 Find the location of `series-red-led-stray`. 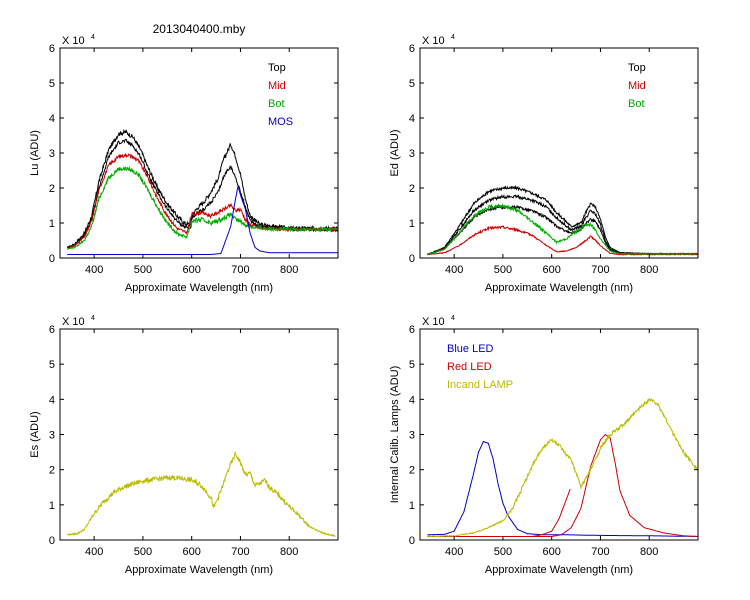

series-red-led-stray is located at coordinates (551, 512).